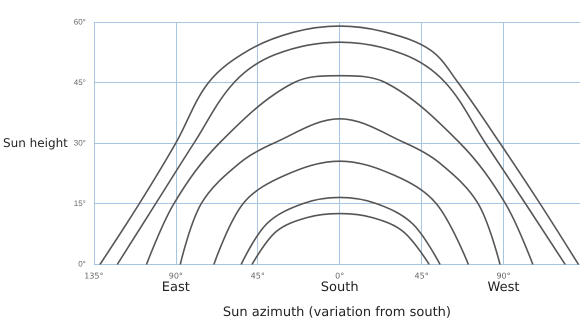 The image size is (584, 328). Describe the element at coordinates (336, 312) in the screenshot. I see `x-axis-title: Sun azimuth (variation from south)` at that location.